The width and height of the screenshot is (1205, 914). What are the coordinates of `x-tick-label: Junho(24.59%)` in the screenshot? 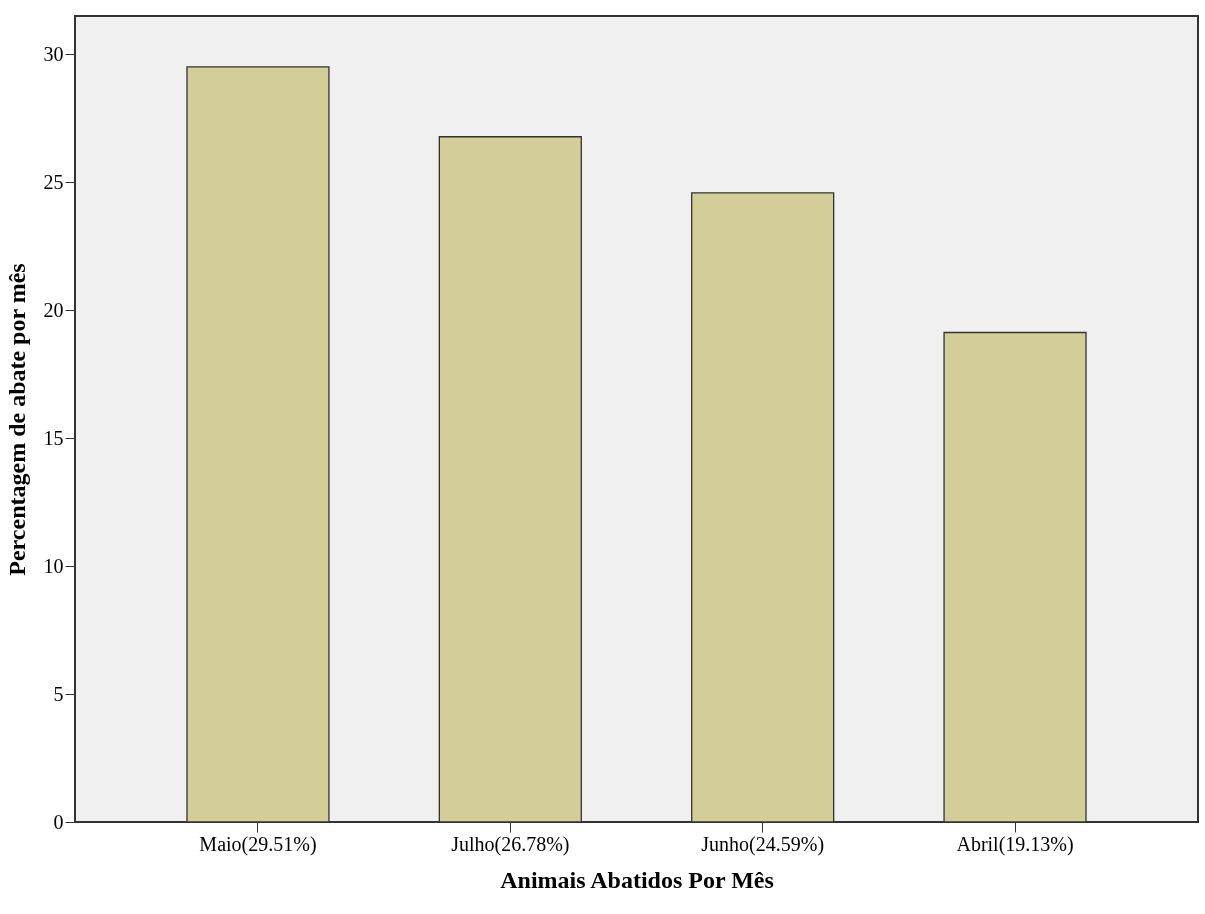 It's located at (763, 844).